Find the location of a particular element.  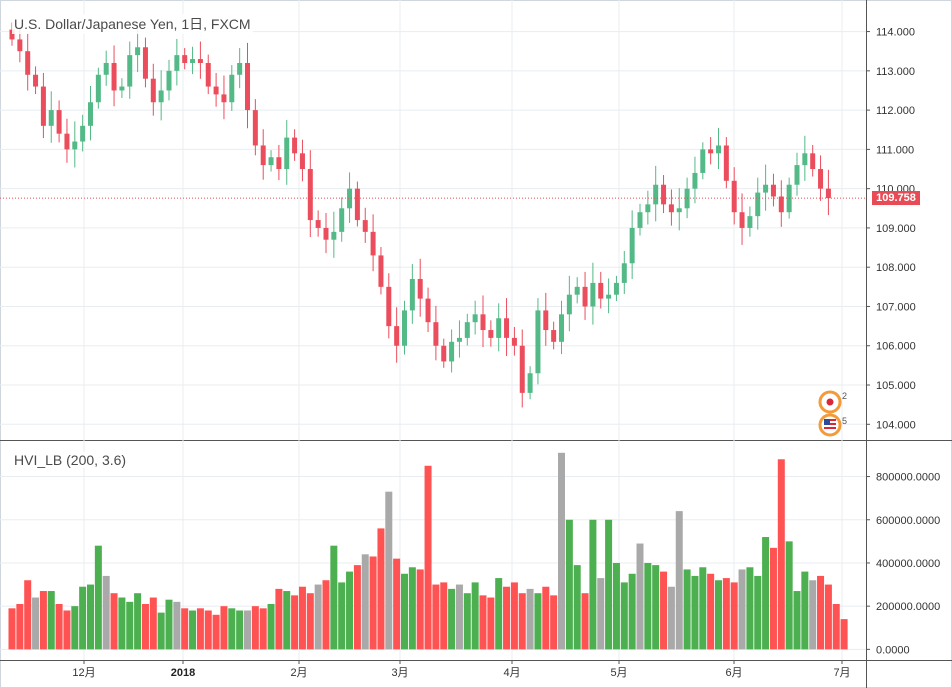

volume-tick-label: 400000.0000 is located at coordinates (908, 564).